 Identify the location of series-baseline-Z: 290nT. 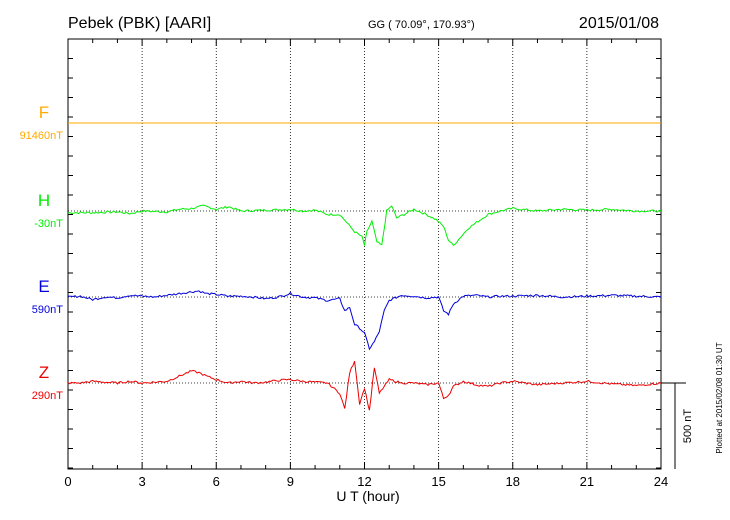
(47, 396).